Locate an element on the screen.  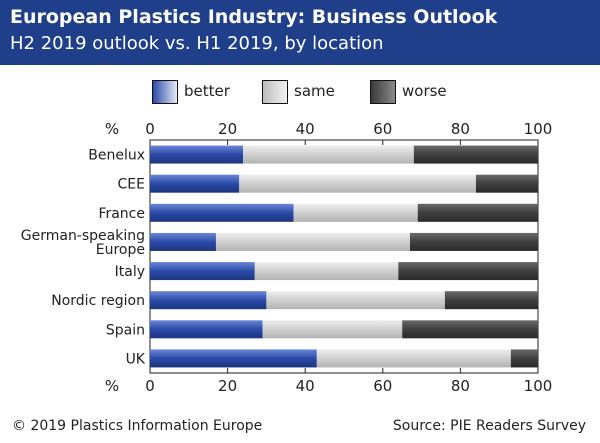
x-tick-label-top-2: 40 is located at coordinates (305, 129).